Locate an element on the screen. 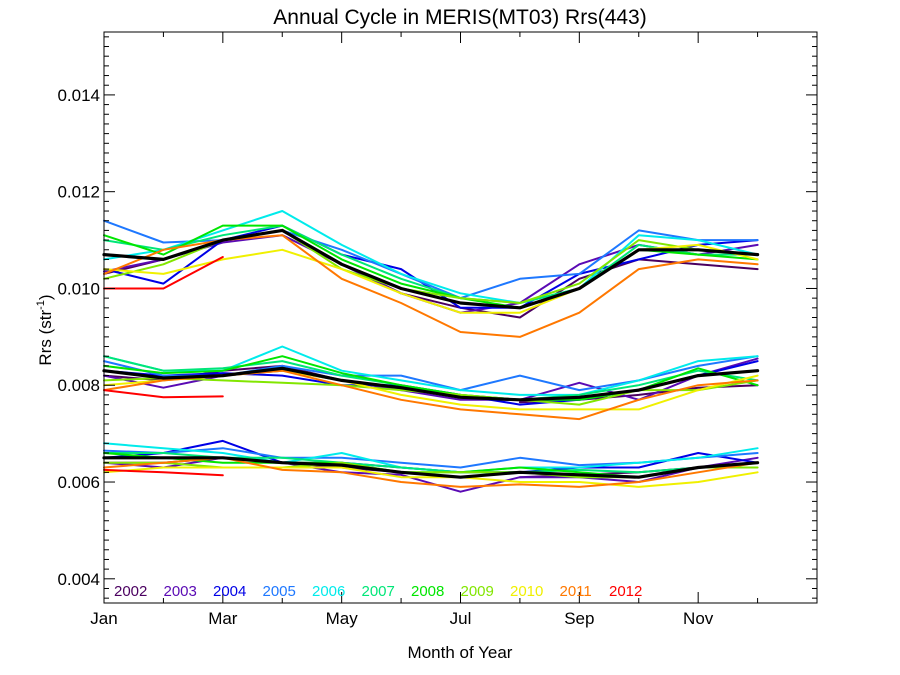  x-axis-label: Month of Year is located at coordinates (460, 652).